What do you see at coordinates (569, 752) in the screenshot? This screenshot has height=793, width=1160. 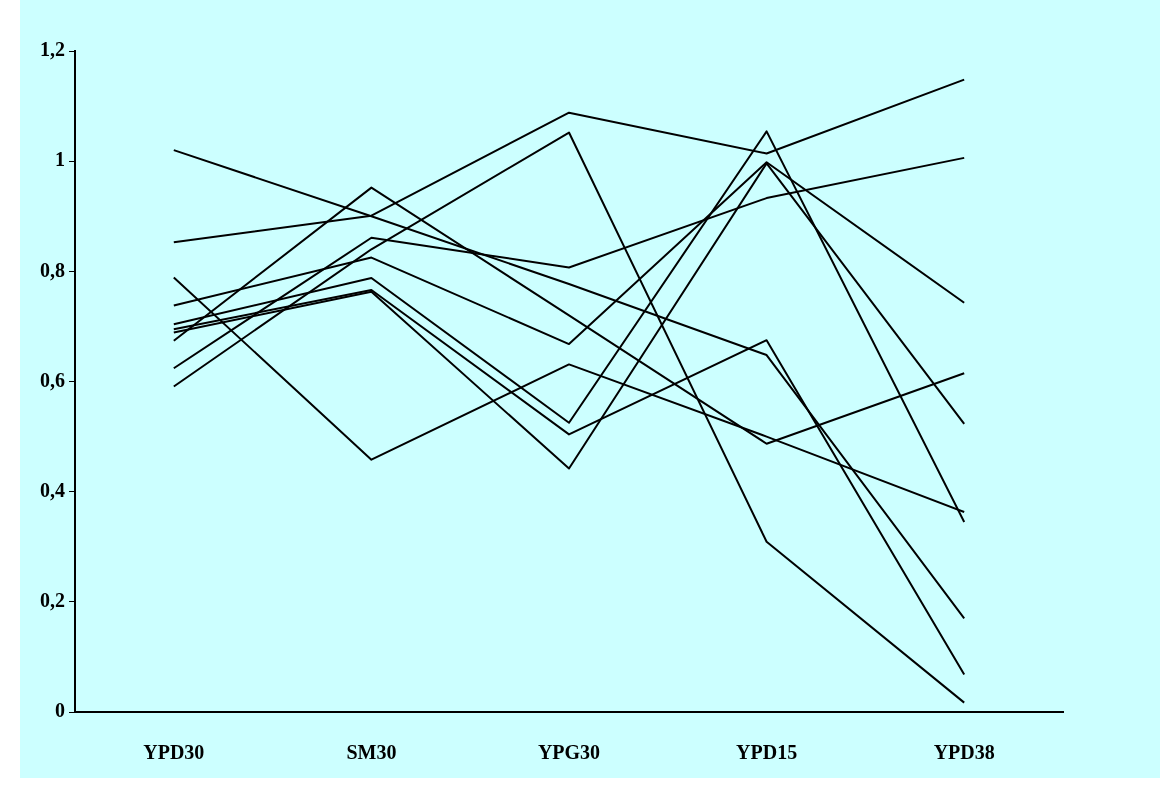 I see `x-tick-label: YPG30` at bounding box center [569, 752].